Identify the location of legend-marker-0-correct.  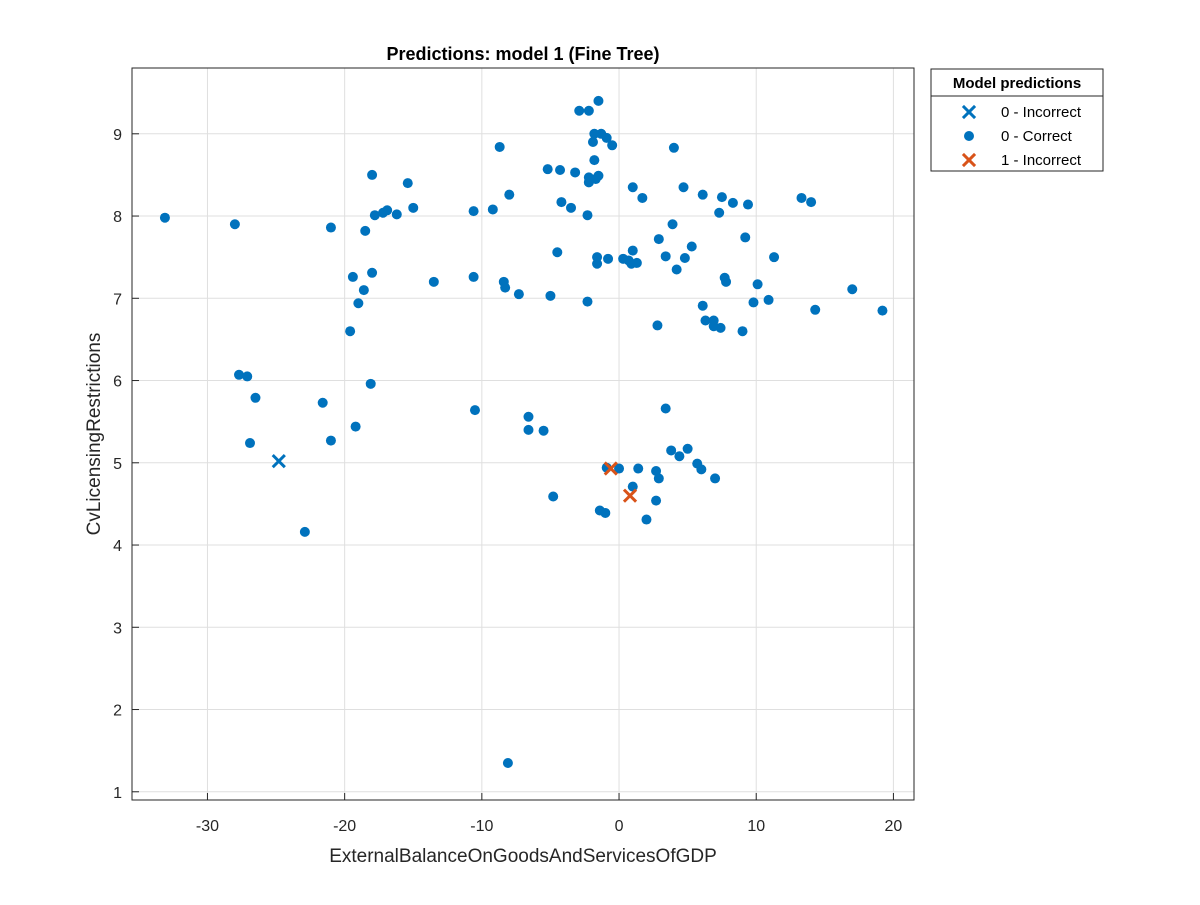
(969, 136).